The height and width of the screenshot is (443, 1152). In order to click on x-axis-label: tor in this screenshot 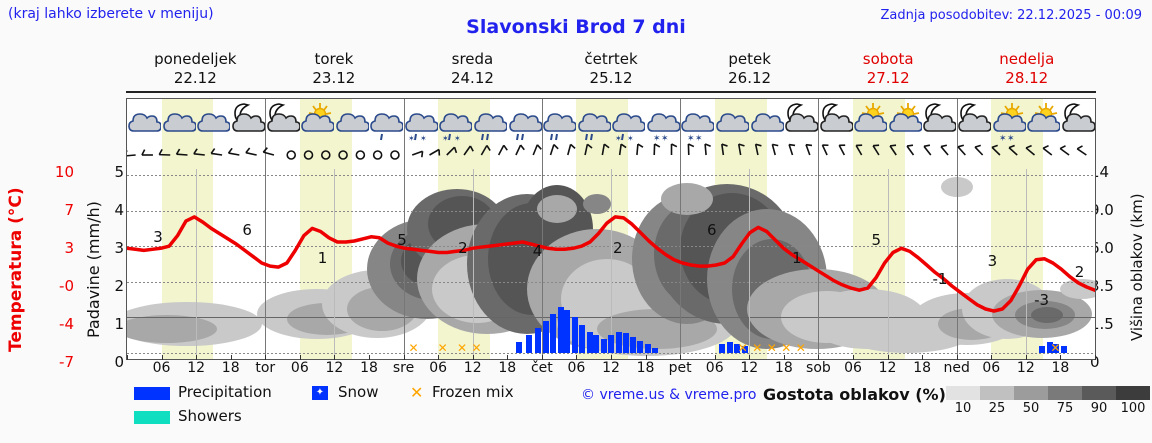, I will do `click(265, 368)`.